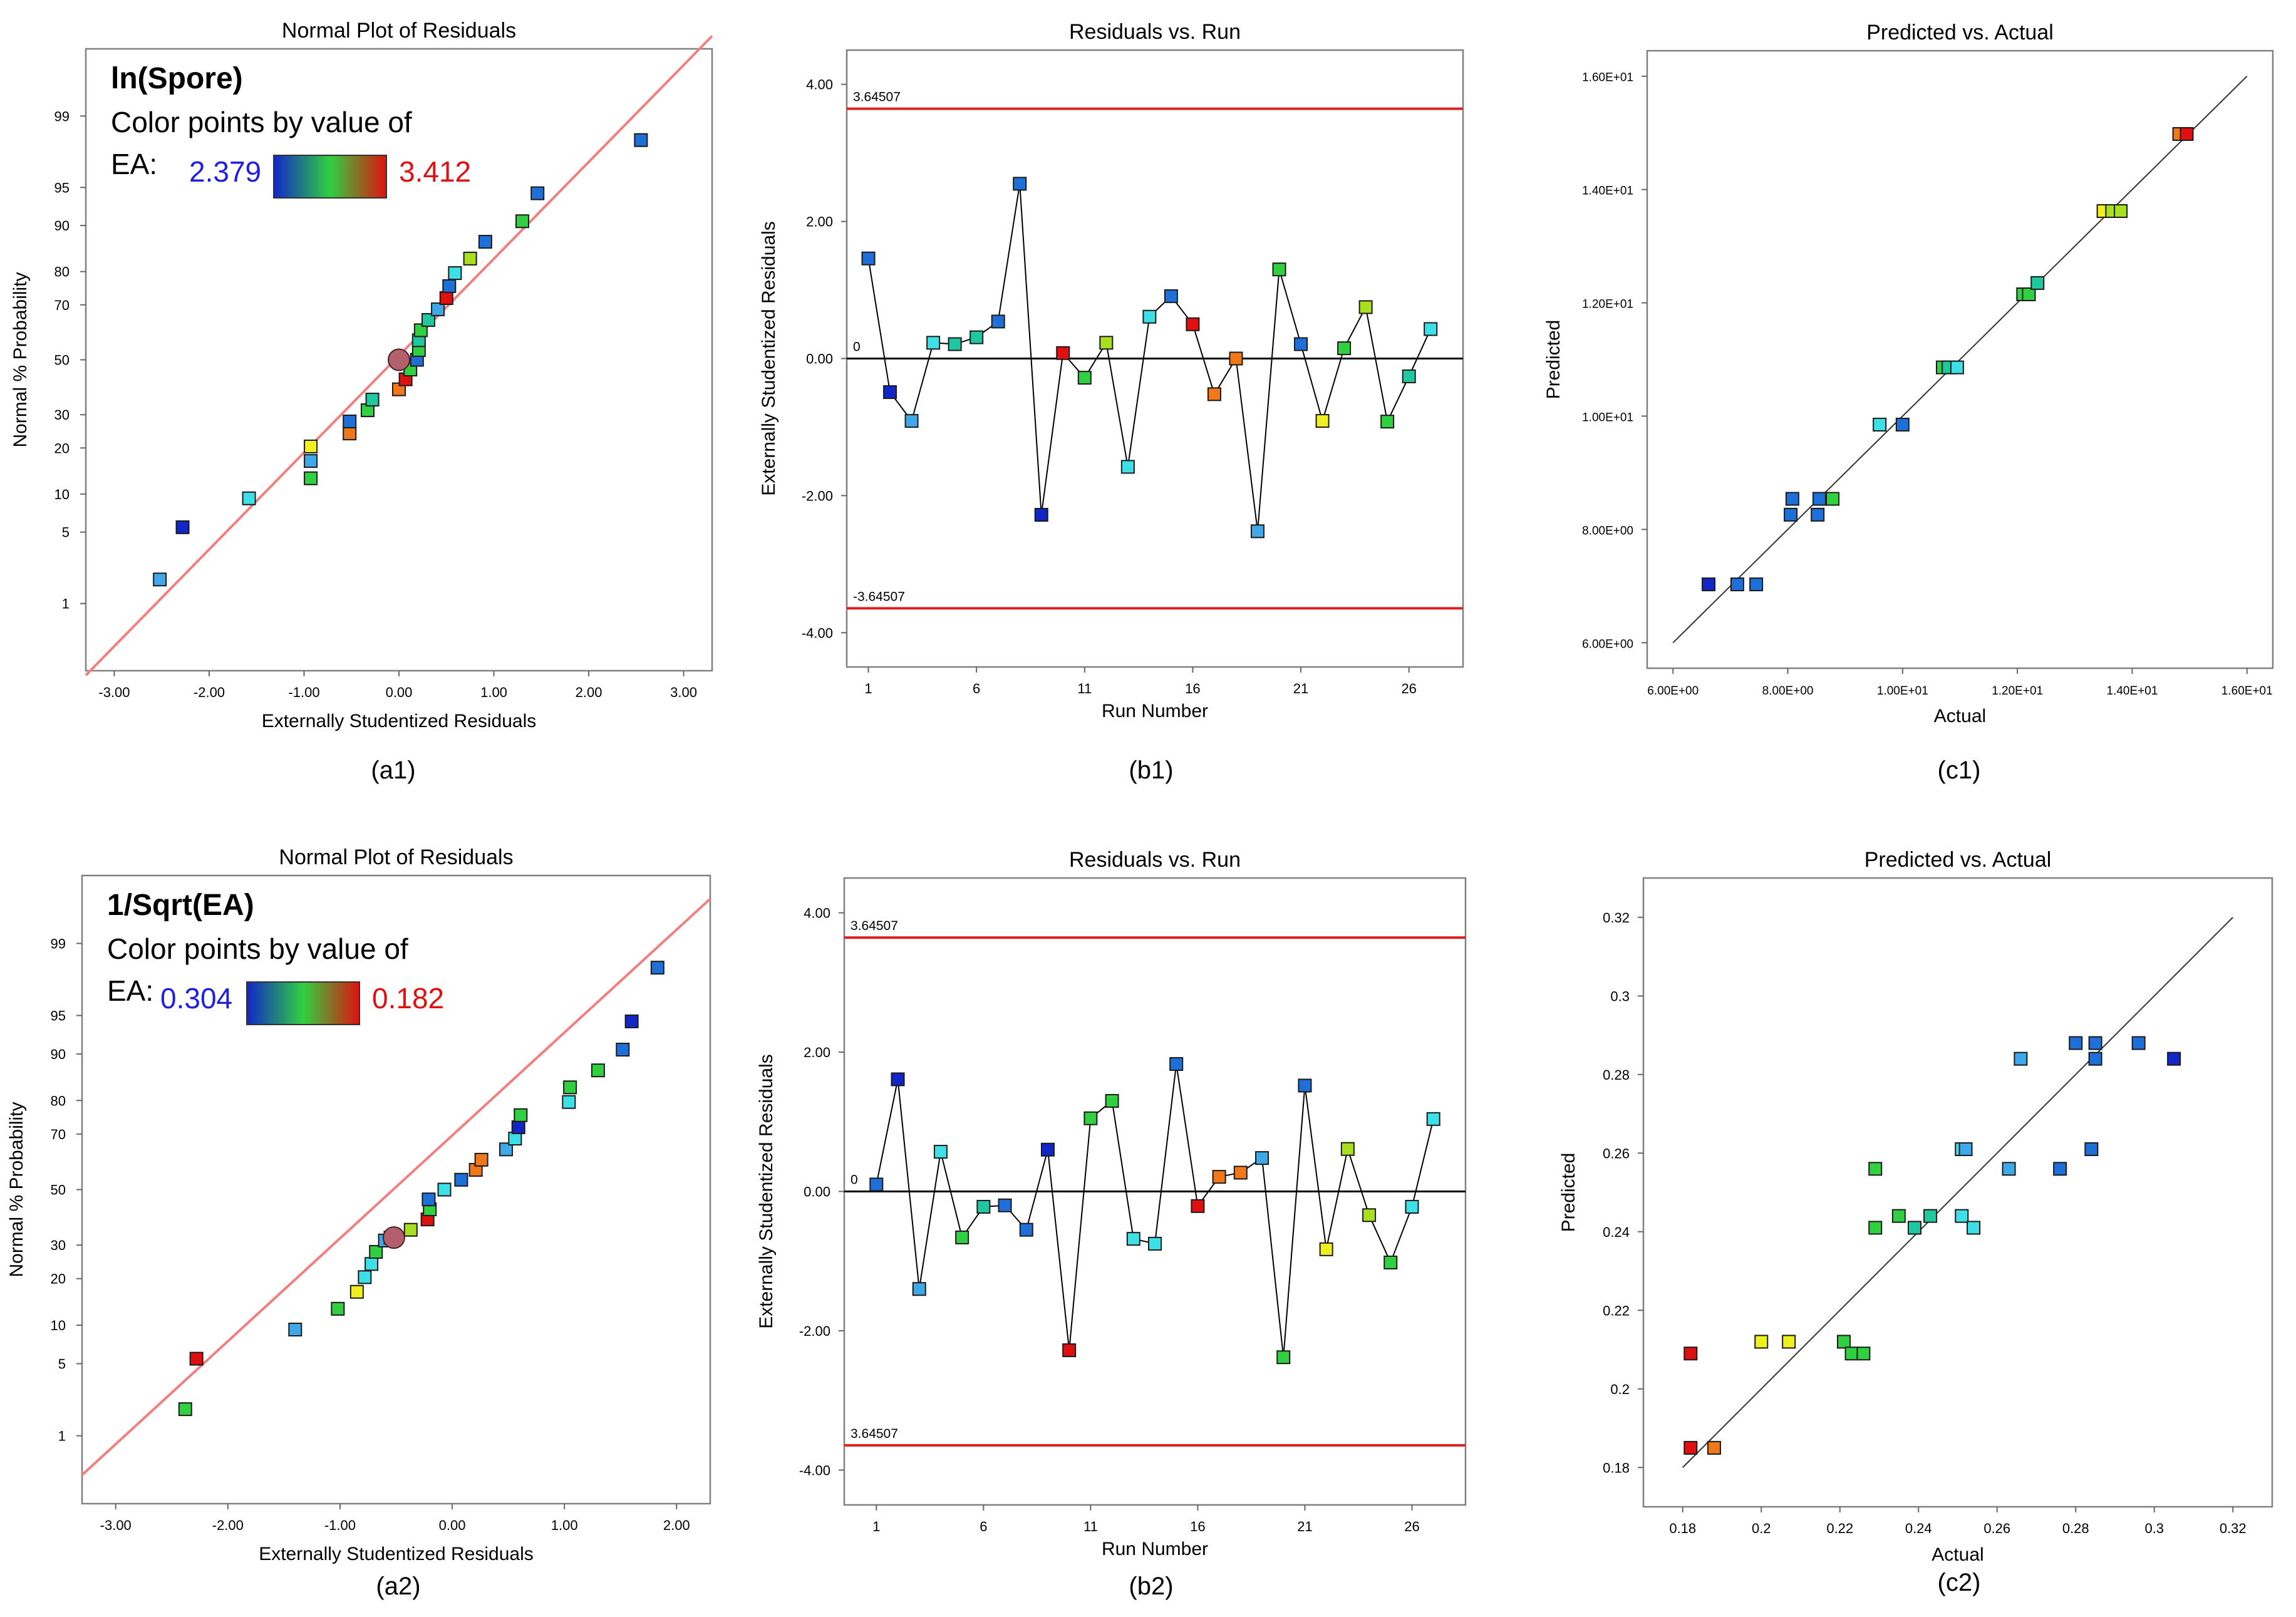 This screenshot has height=1617, width=2296. Describe the element at coordinates (62, 1364) in the screenshot. I see `y-tick-label: 5` at that location.